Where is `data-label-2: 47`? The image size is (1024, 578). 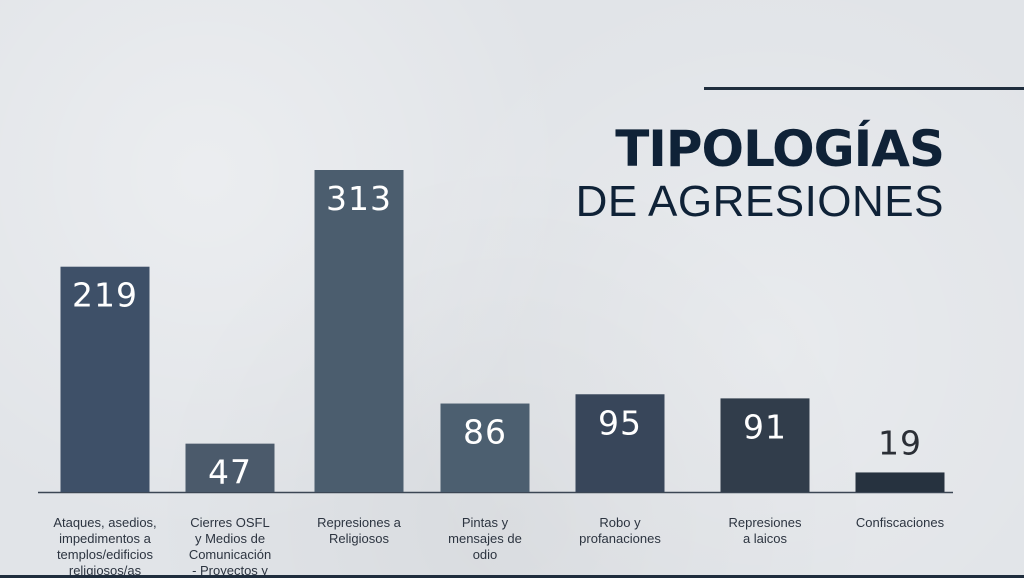 data-label-2: 47 is located at coordinates (230, 472).